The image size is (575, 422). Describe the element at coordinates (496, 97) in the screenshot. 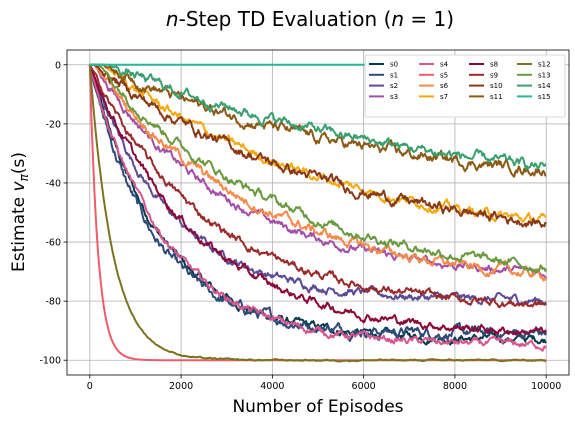

I see `legend-label-s11: s11` at that location.